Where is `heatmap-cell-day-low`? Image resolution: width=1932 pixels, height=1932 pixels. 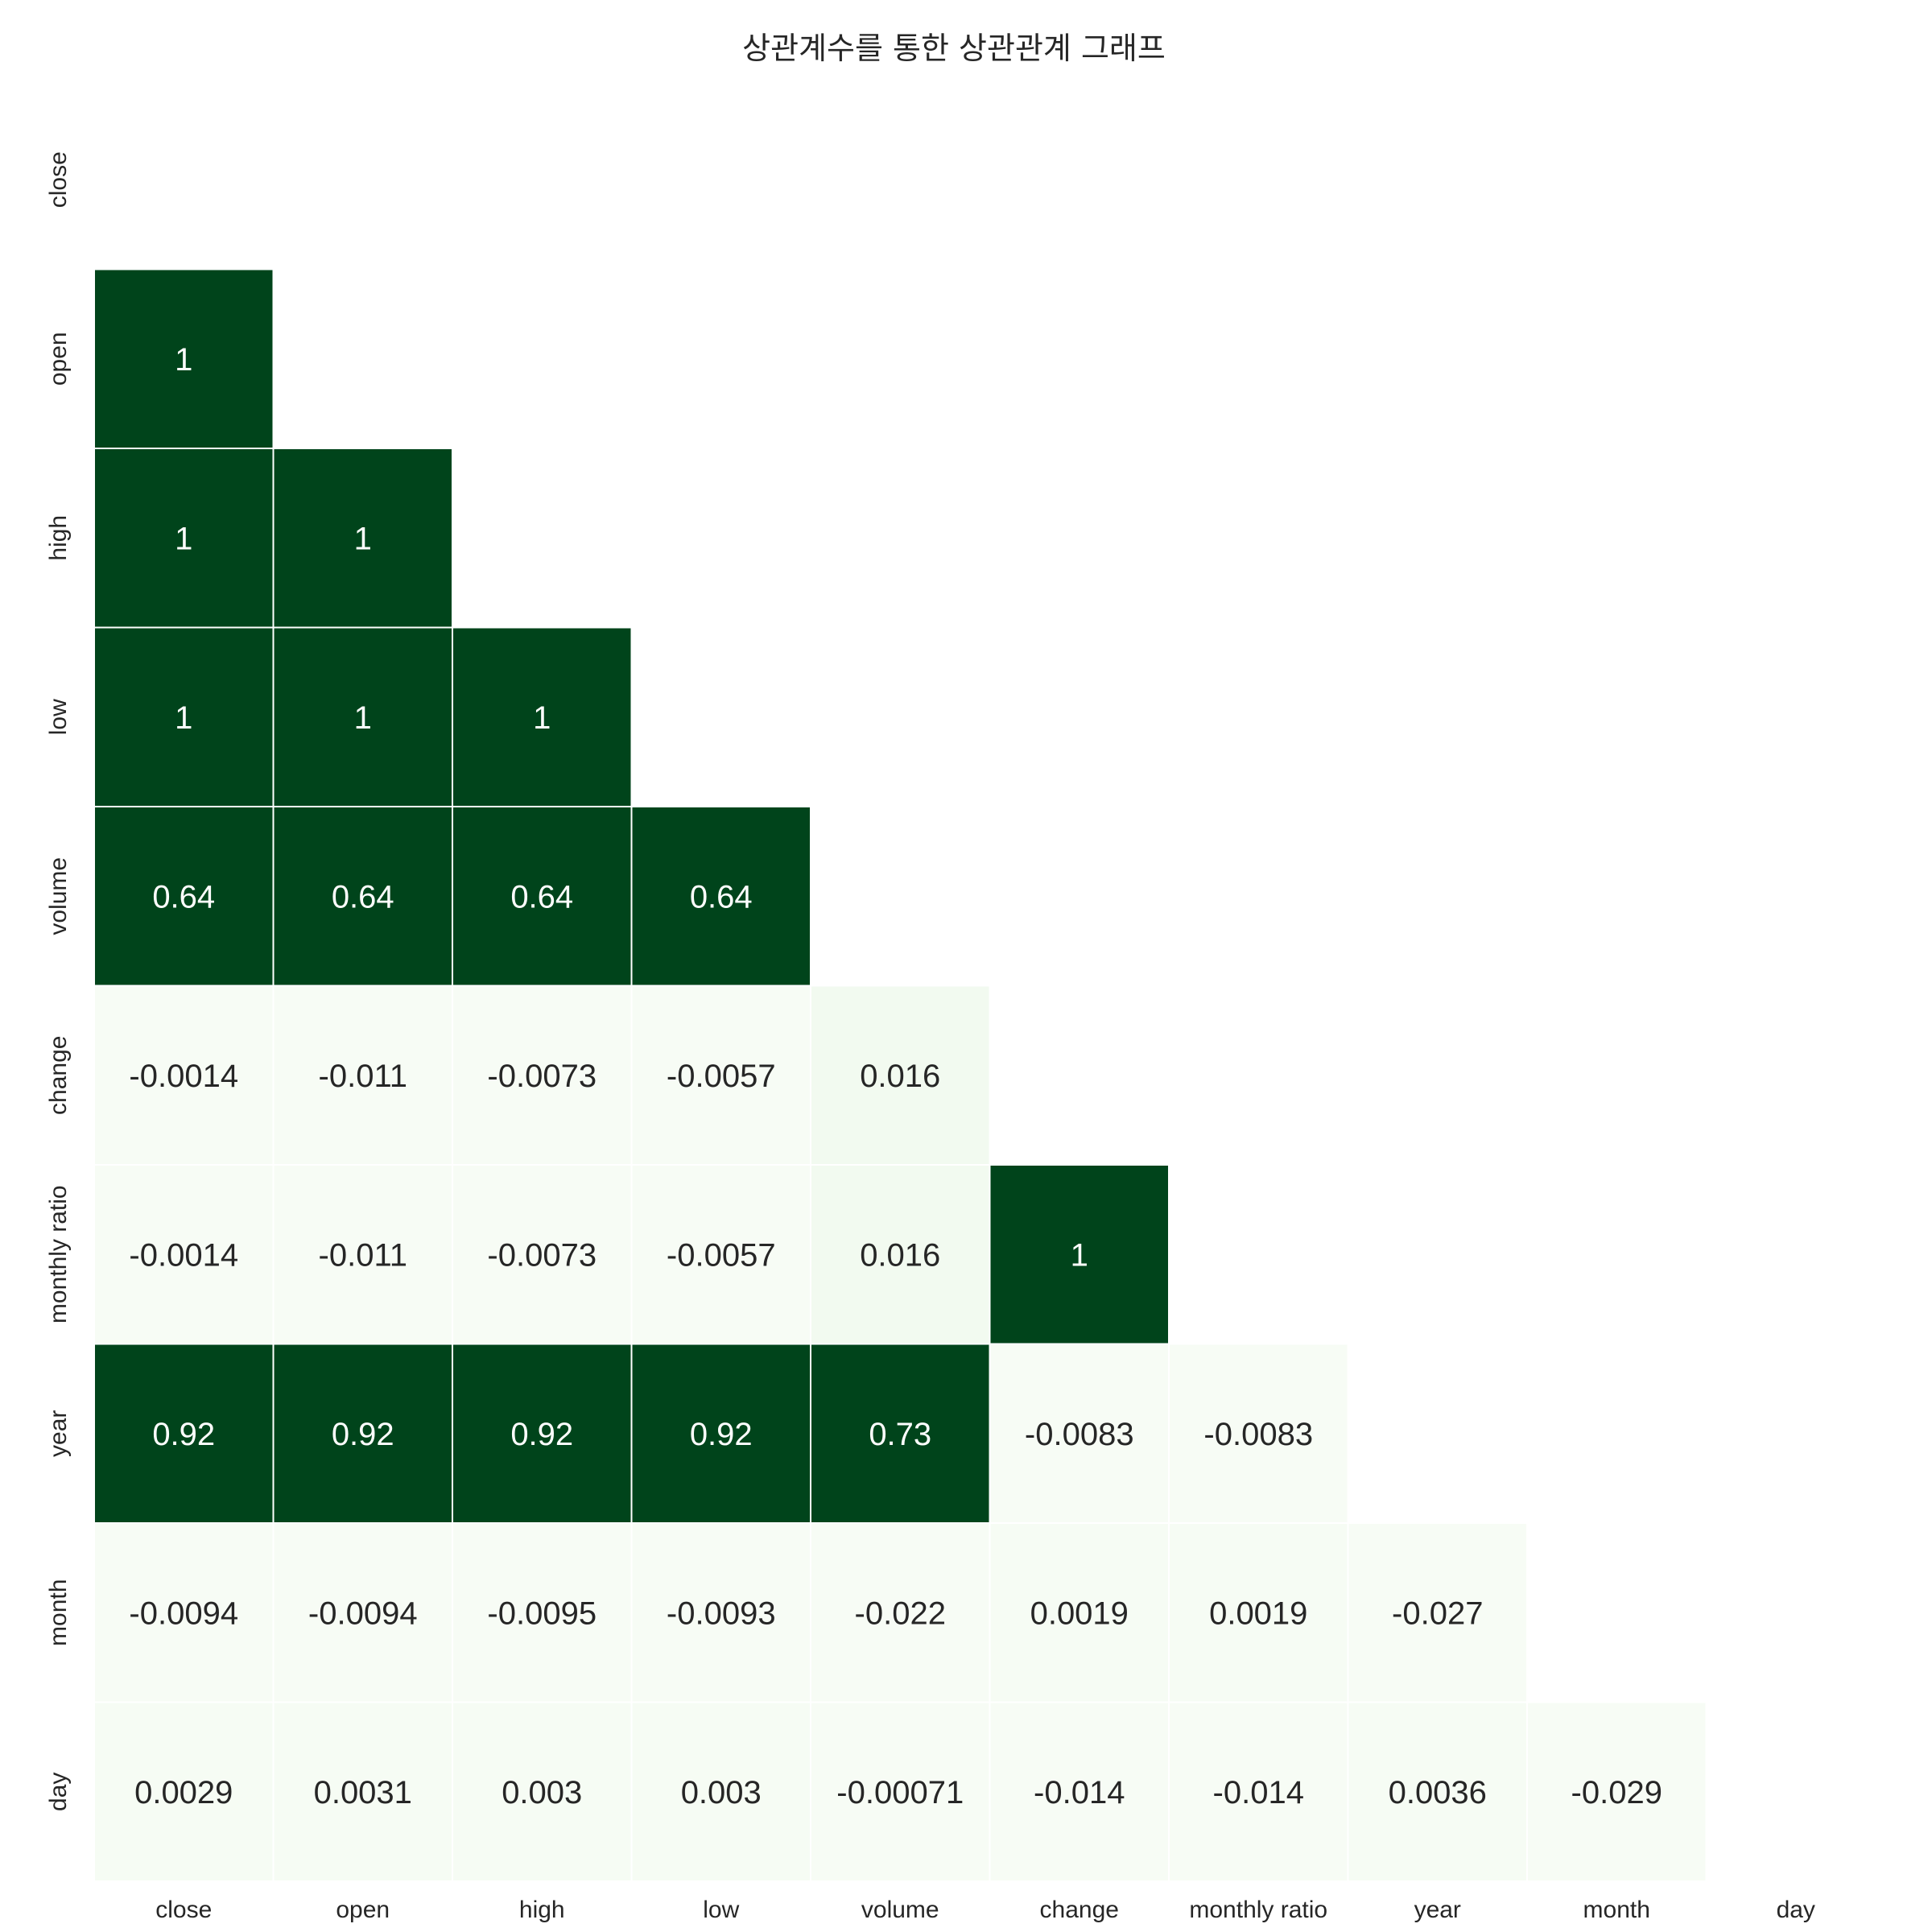 heatmap-cell-day-low is located at coordinates (720, 1791).